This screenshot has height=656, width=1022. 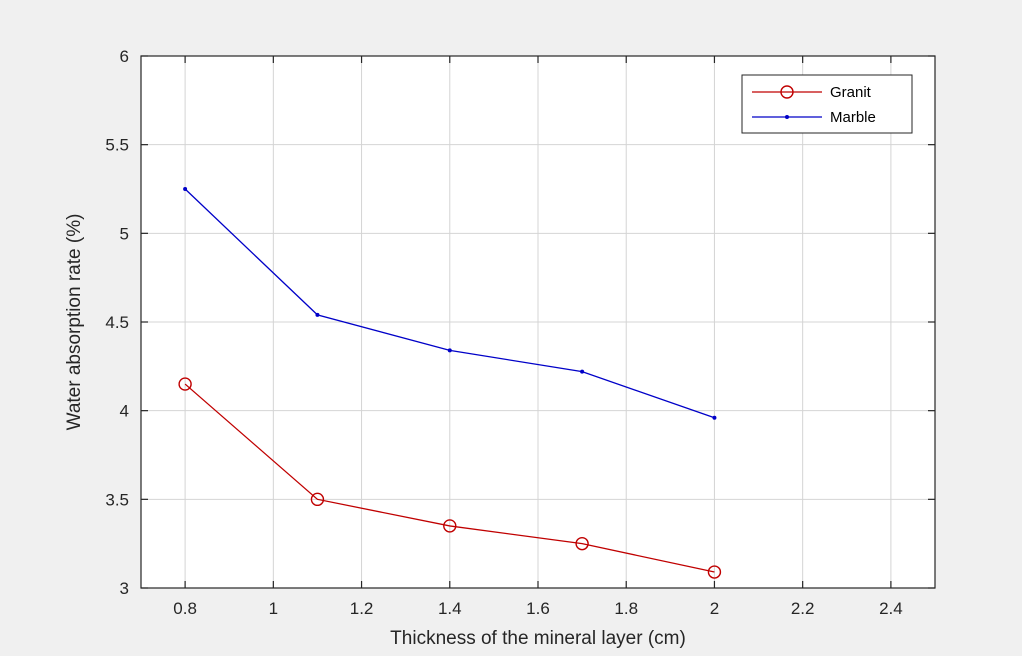 I want to click on x-tick-label: 0.8, so click(x=185, y=608).